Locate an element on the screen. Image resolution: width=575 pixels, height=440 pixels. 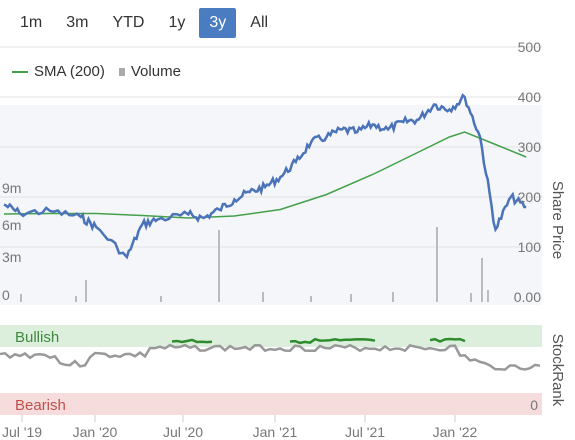
bullish-zone is located at coordinates (271, 336).